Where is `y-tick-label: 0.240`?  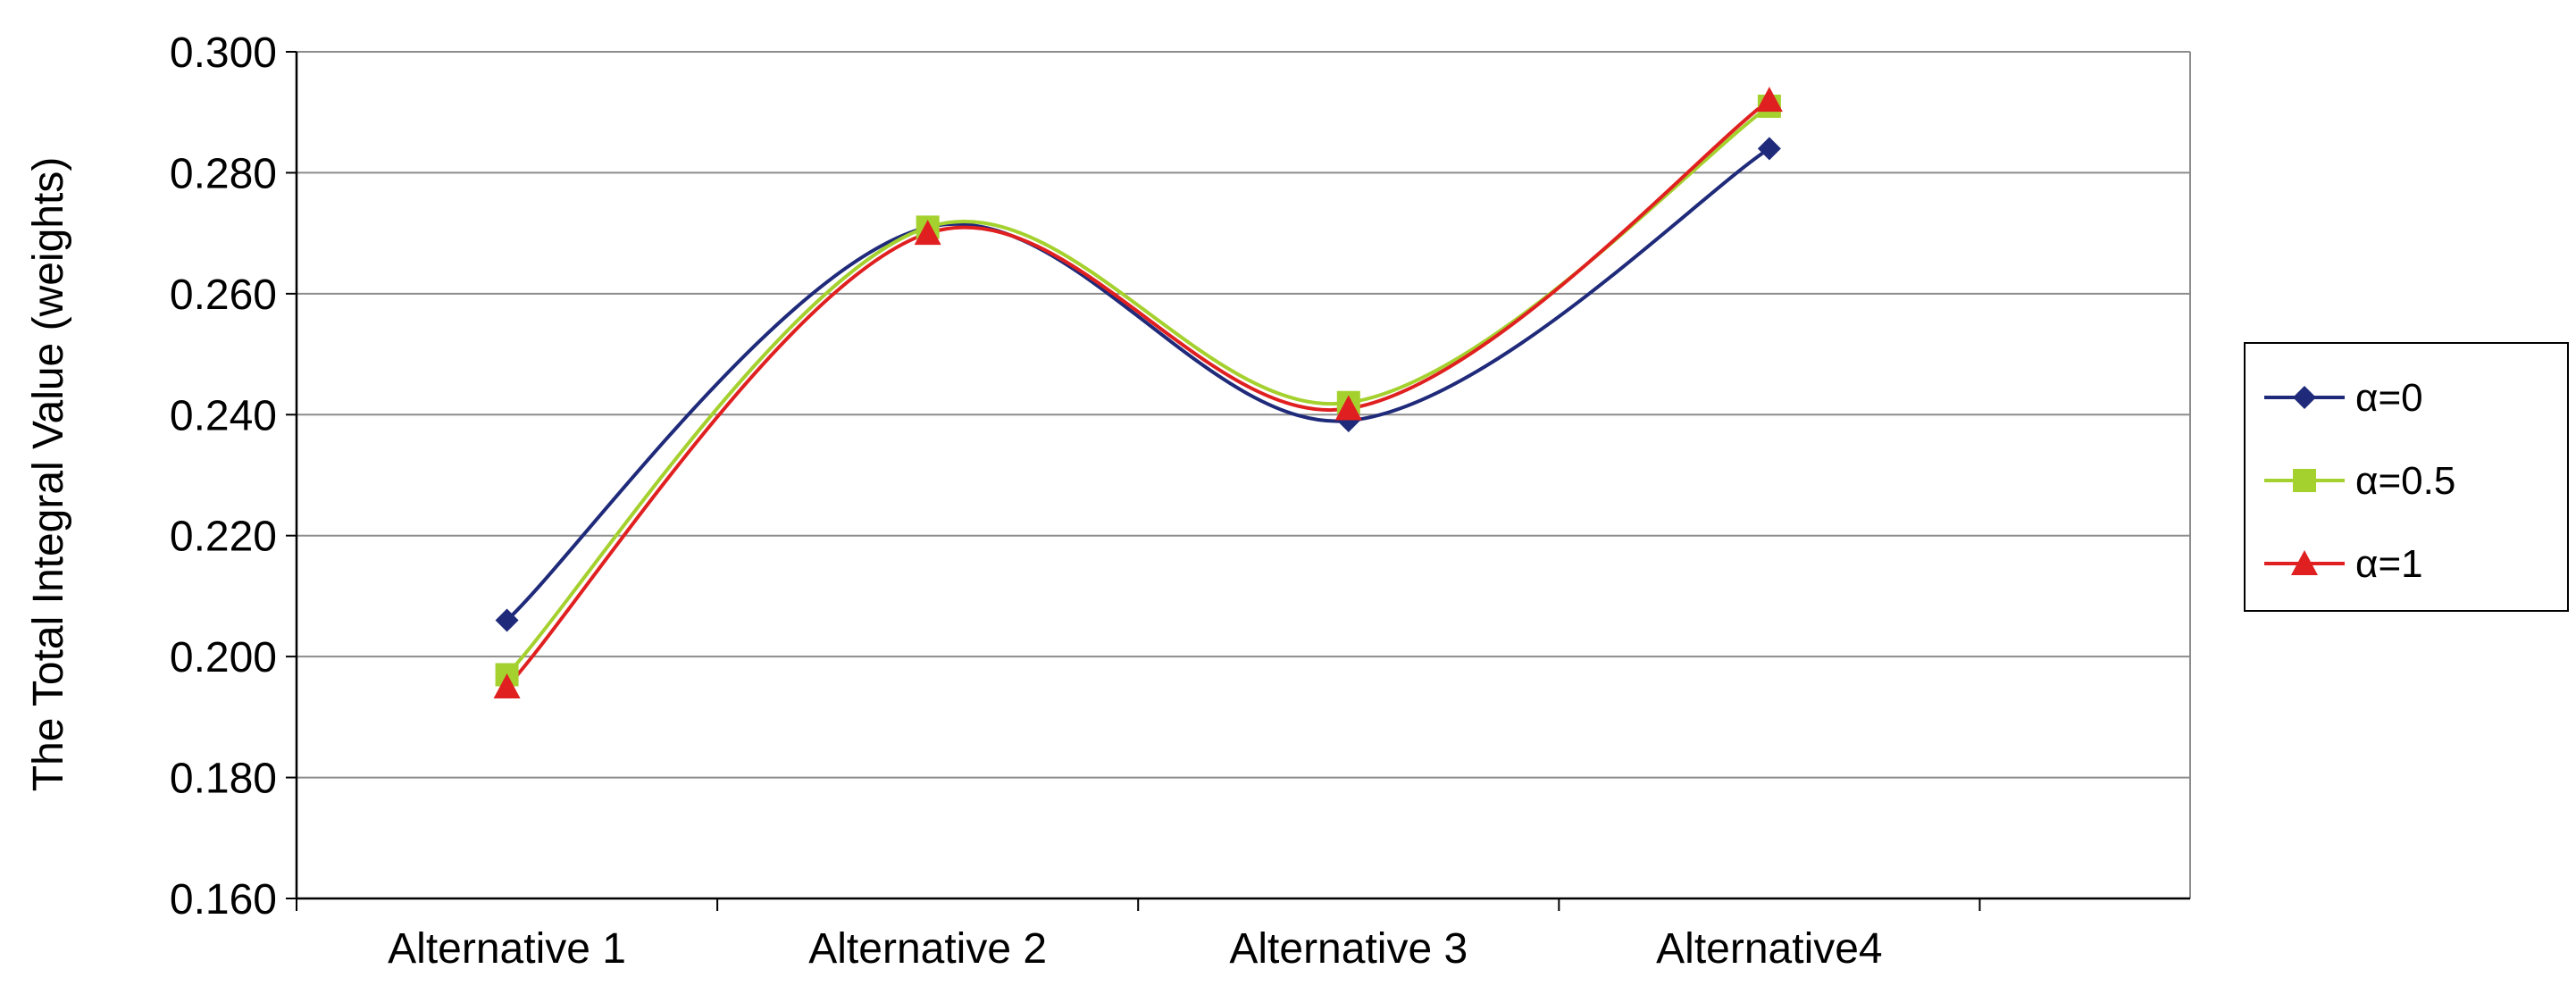 y-tick-label: 0.240 is located at coordinates (224, 416).